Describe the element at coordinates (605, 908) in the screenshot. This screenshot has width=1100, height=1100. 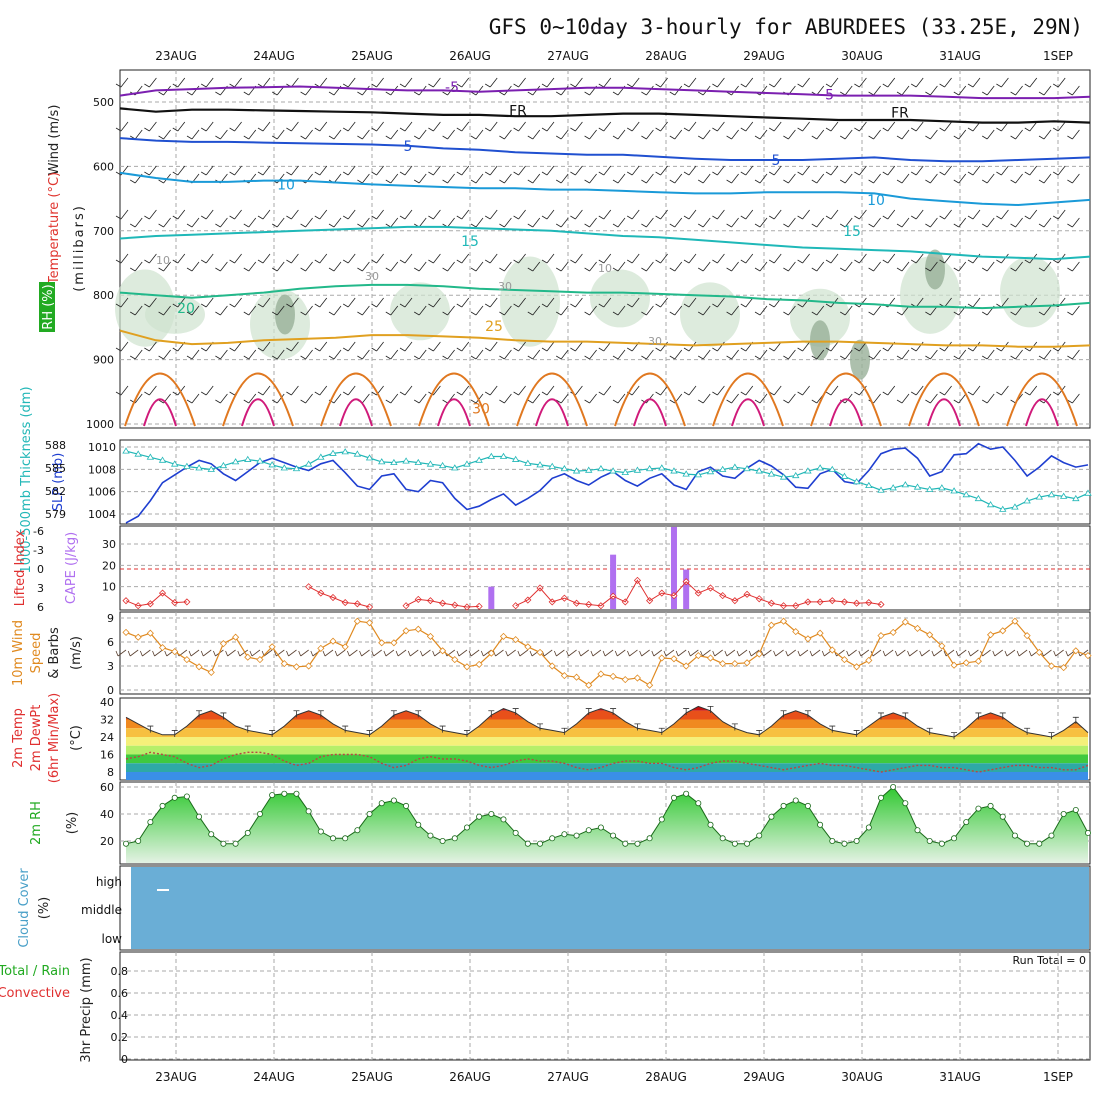
I see `cloud-panel-frame` at that location.